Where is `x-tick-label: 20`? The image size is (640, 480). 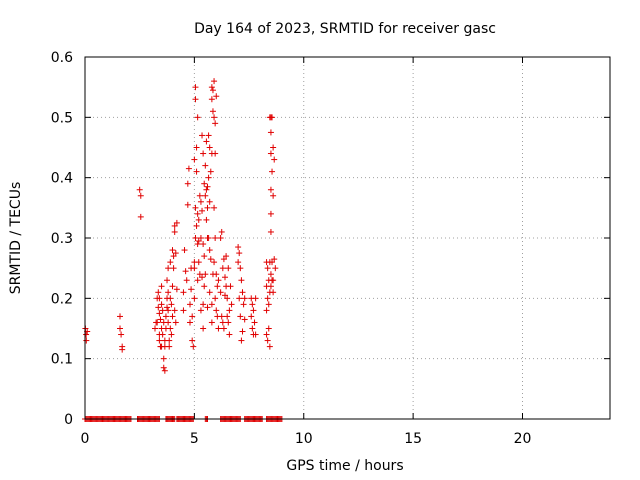
x-tick-label: 20 is located at coordinates (523, 439).